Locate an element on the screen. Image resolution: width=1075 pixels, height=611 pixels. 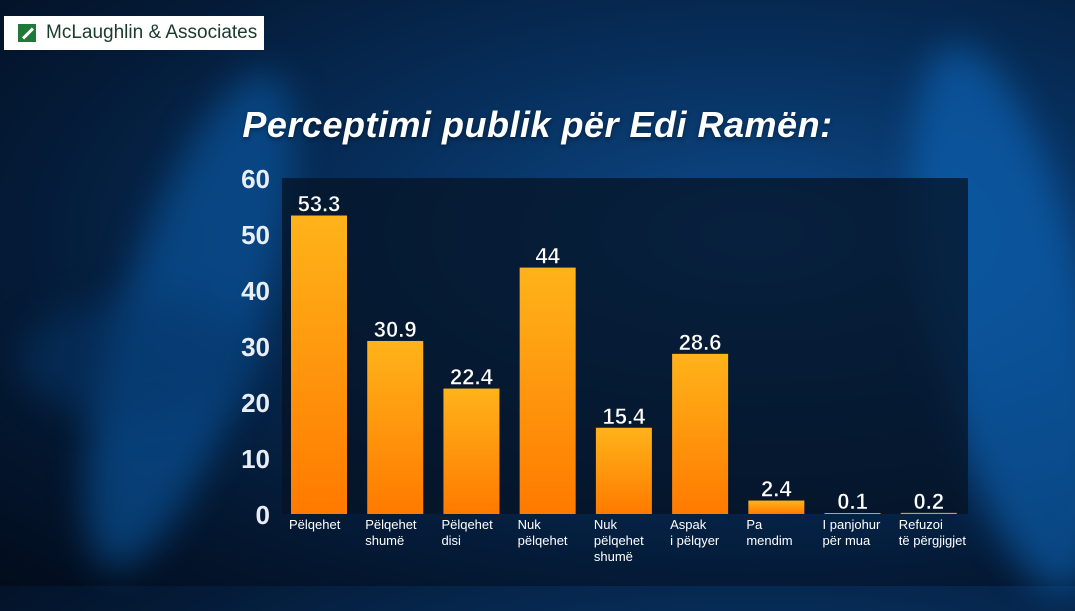
y-tick-label: 60 is located at coordinates (255, 179).